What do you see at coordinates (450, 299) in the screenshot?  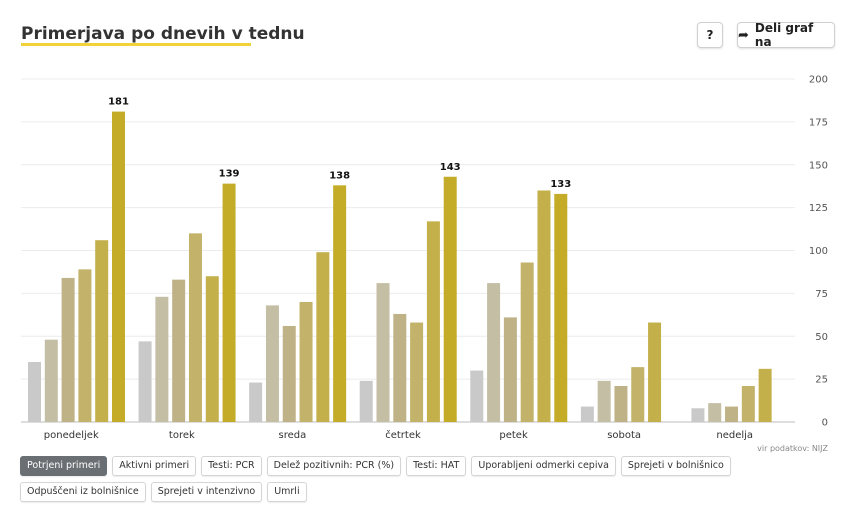 I see `bar-četrtek-5` at bounding box center [450, 299].